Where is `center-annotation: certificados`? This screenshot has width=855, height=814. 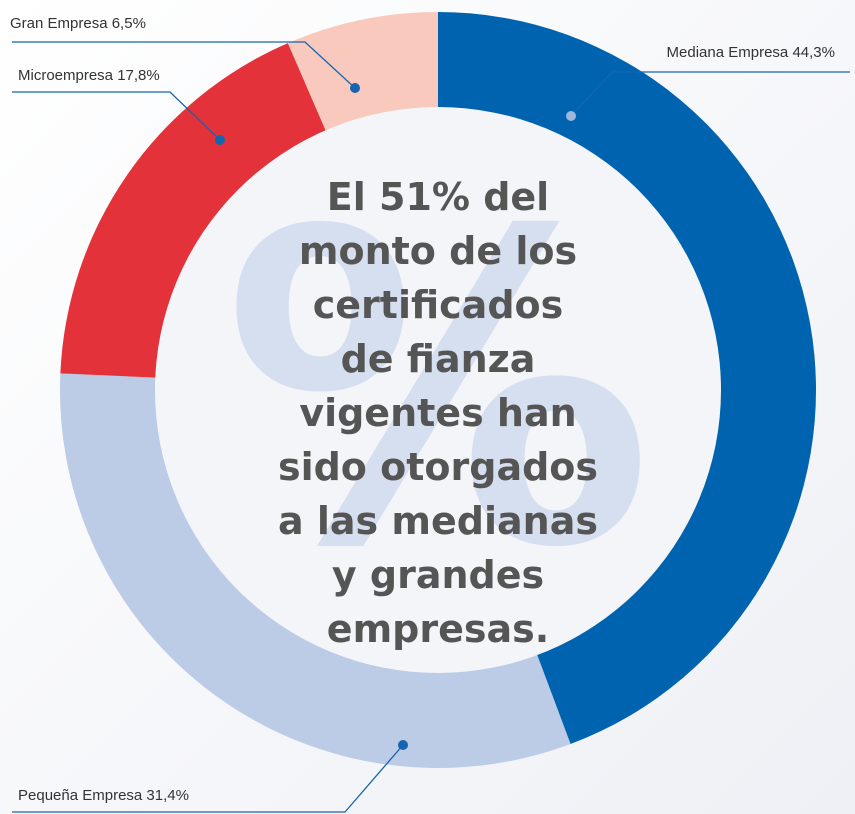 center-annotation: certificados is located at coordinates (438, 305).